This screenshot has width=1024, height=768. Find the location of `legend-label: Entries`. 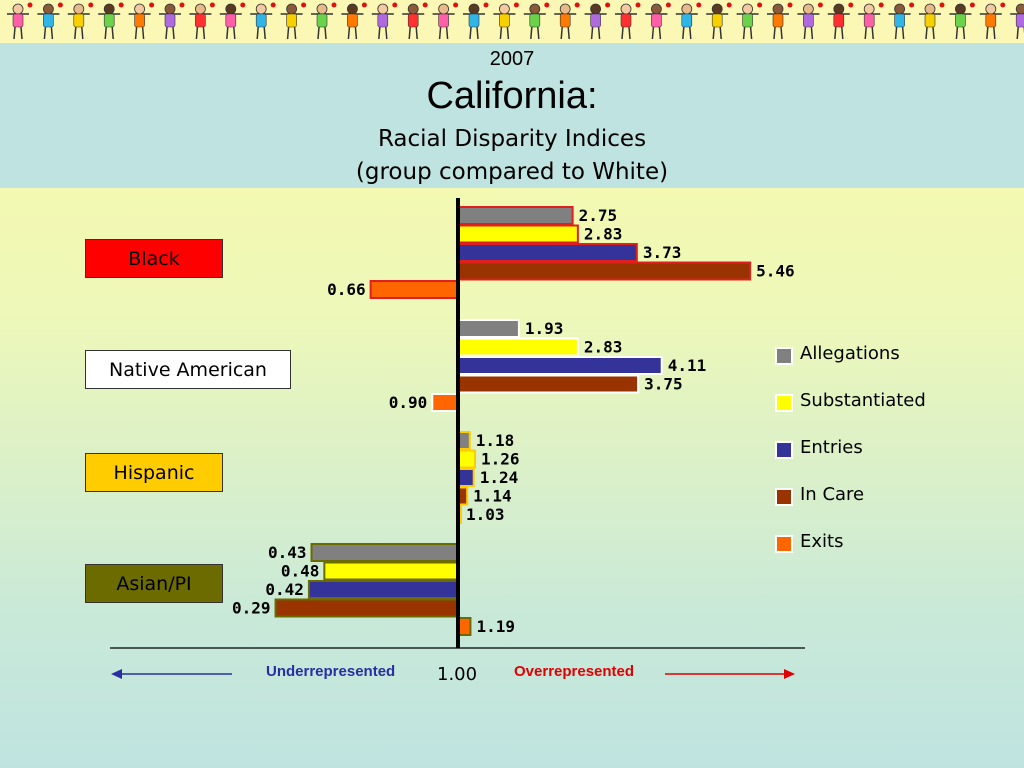

legend-label: Entries is located at coordinates (831, 447).